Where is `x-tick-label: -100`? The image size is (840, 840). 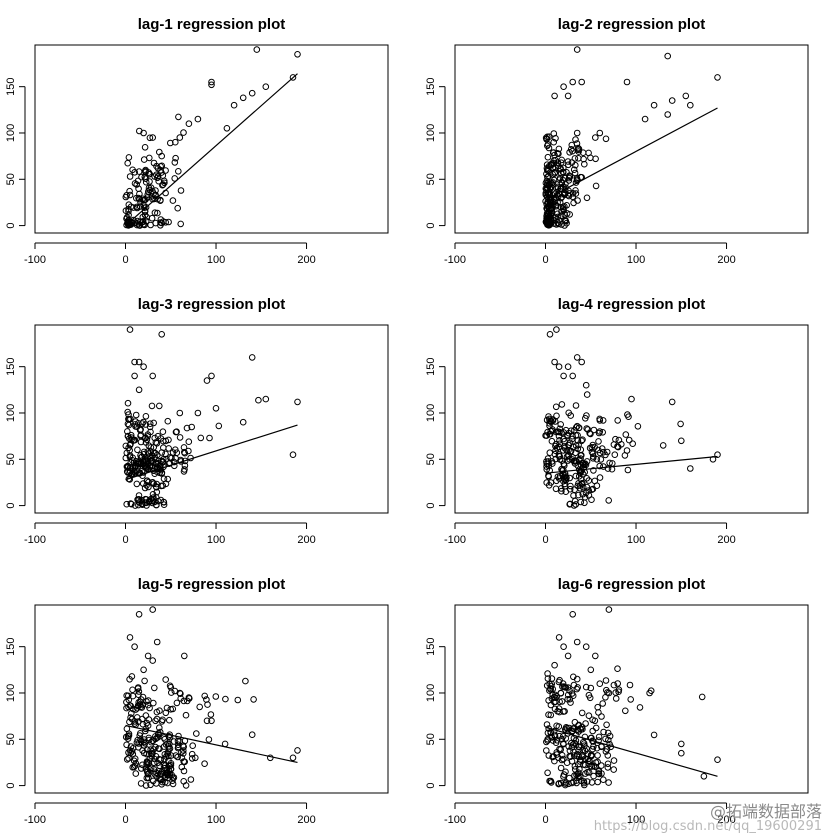
x-tick-label: -100 is located at coordinates (455, 820).